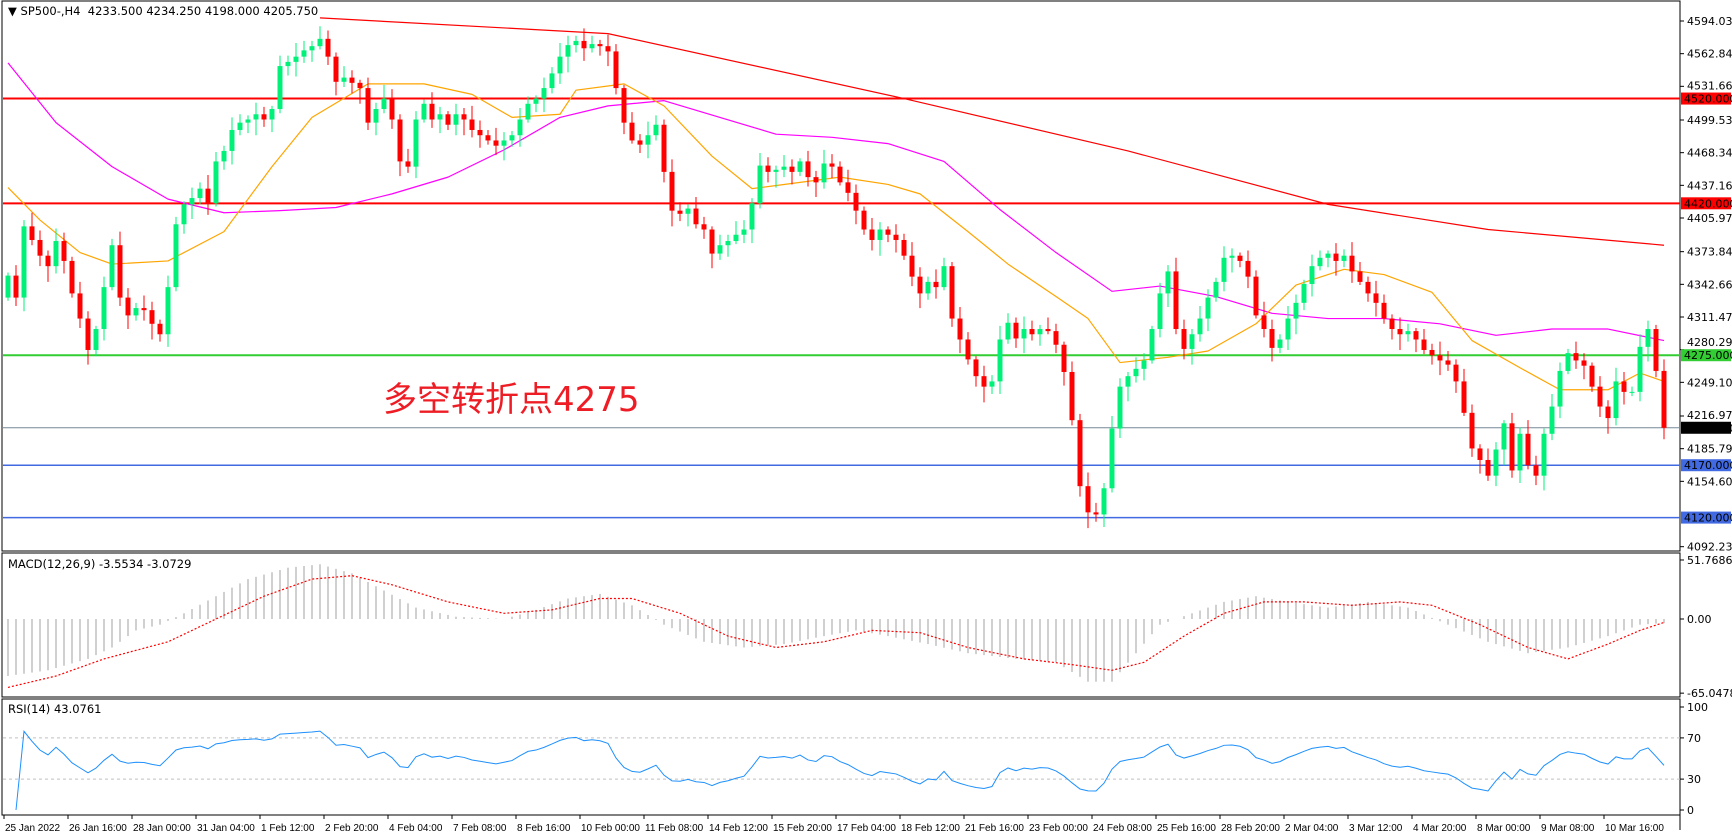 This screenshot has height=838, width=1732. Describe the element at coordinates (1708, 99) in the screenshot. I see `level-tag-label: 4520.000` at that location.